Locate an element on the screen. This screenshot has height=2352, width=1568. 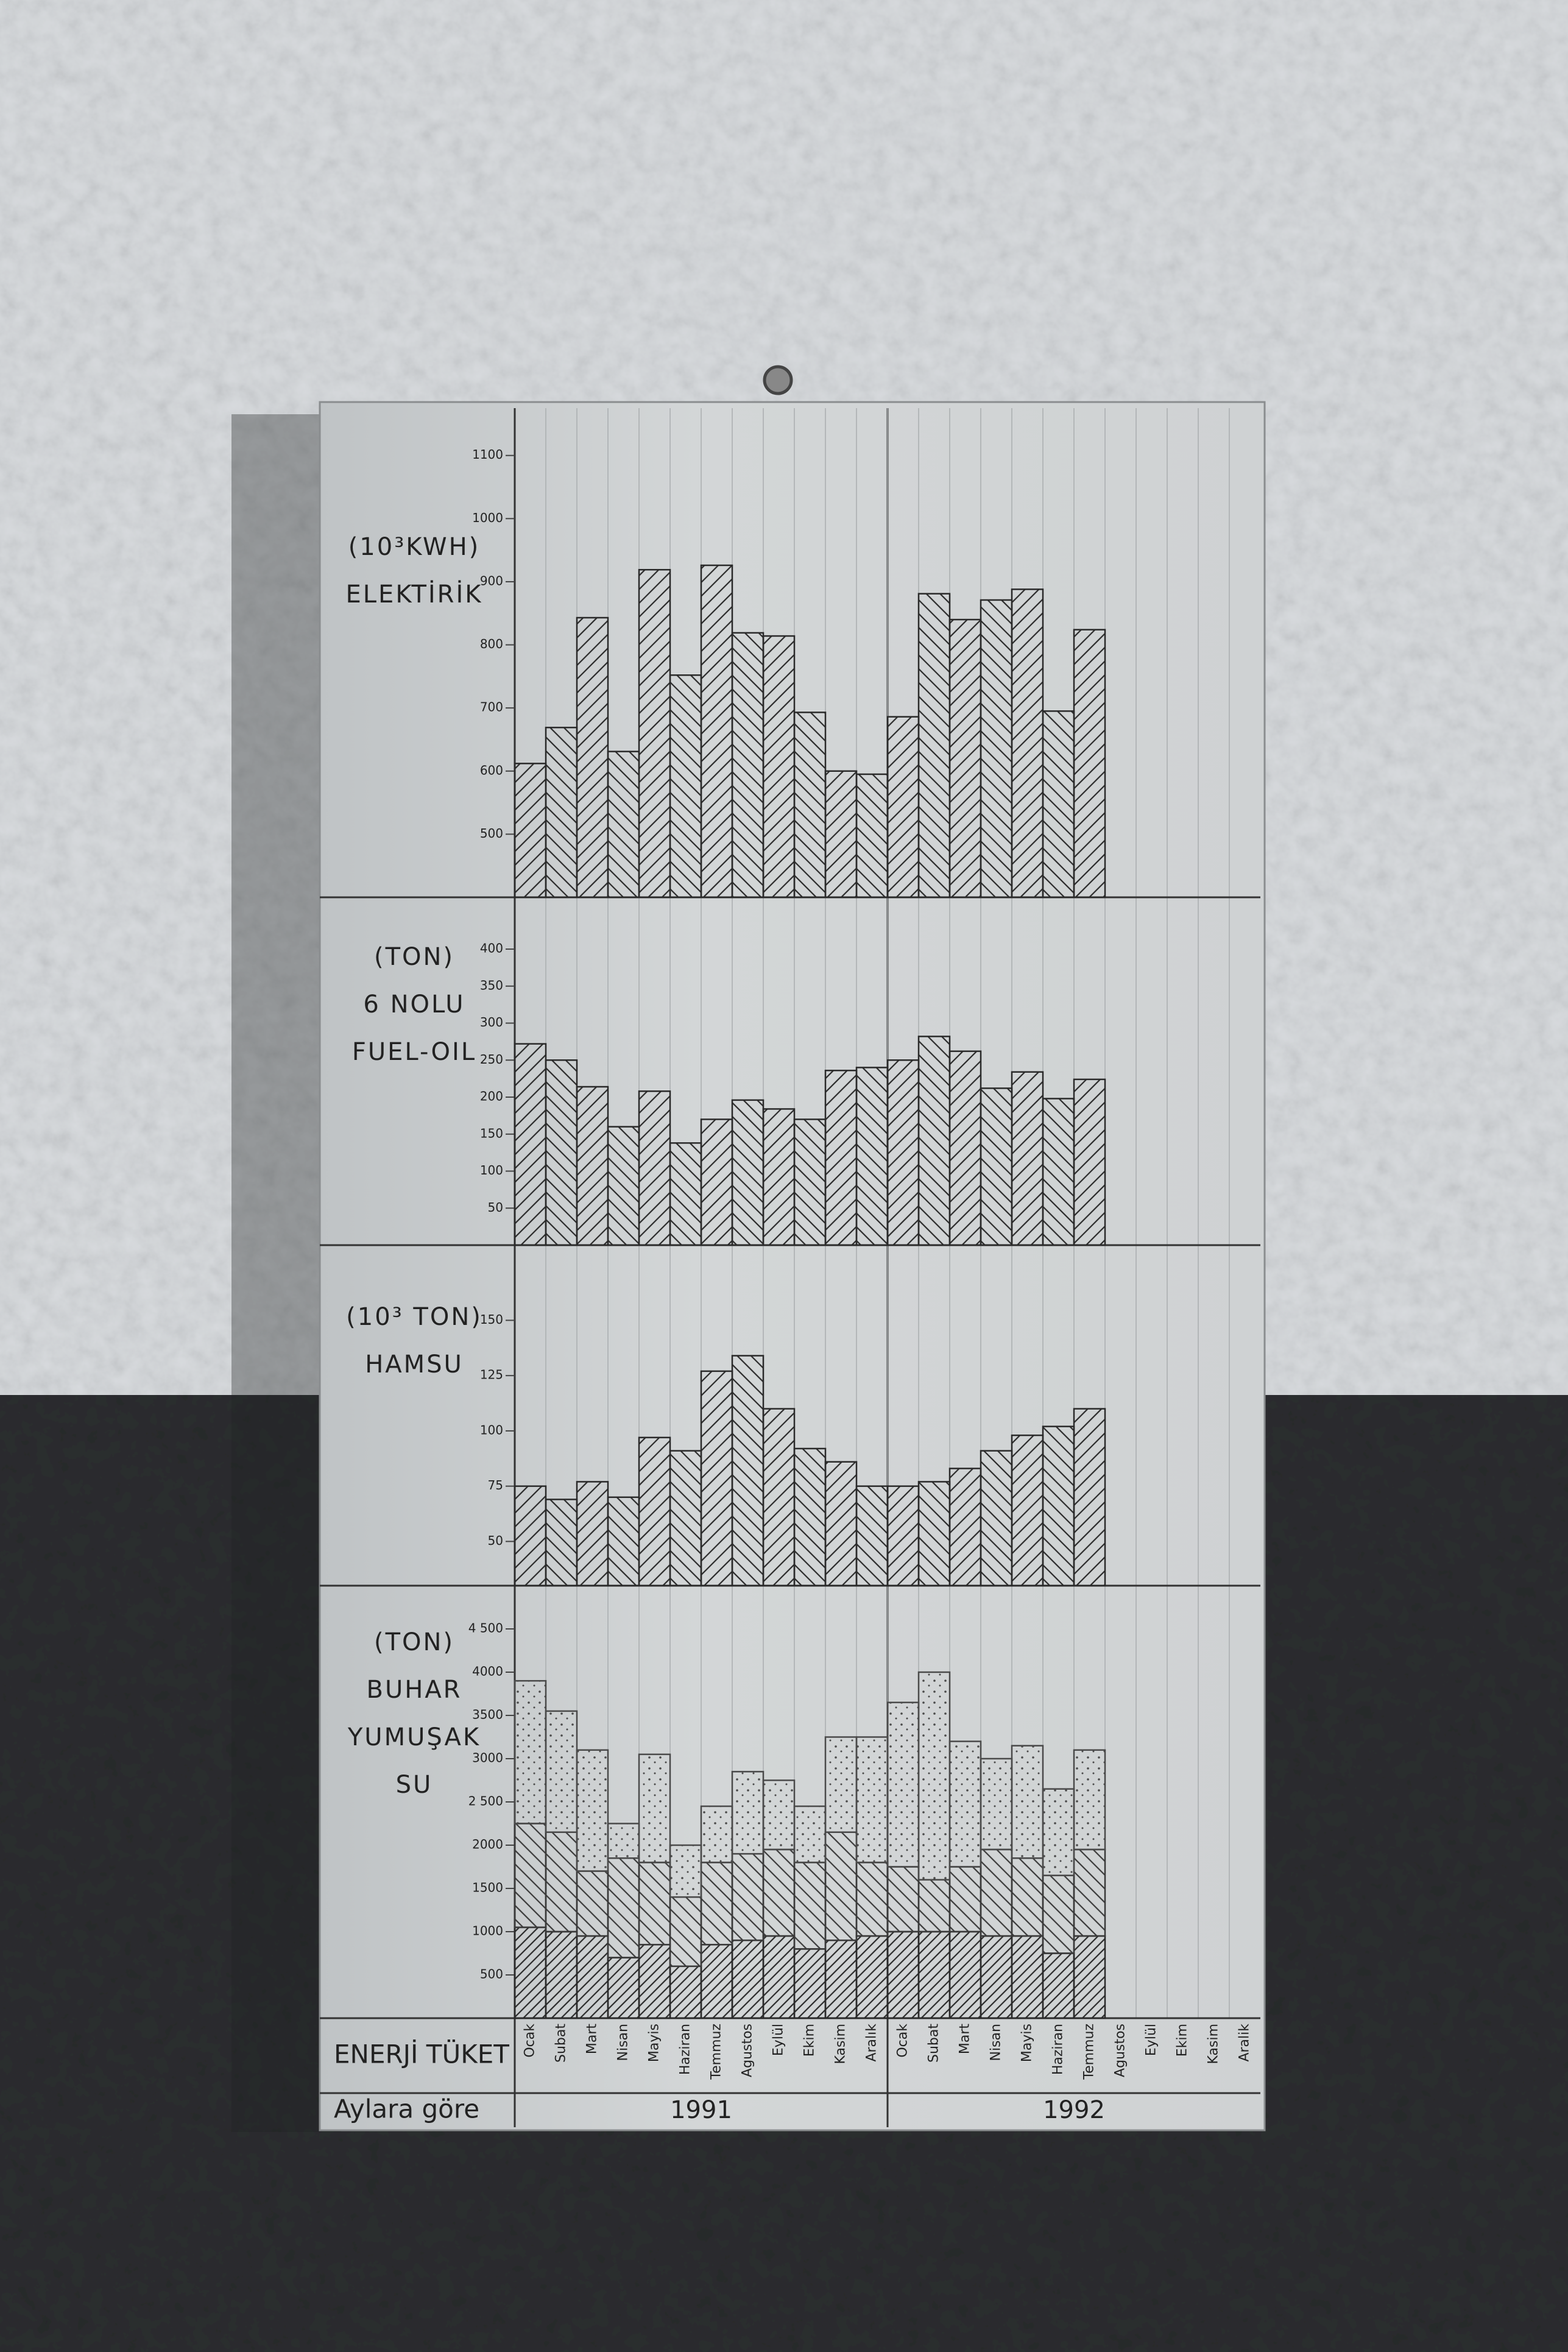
x-axis-title: ENERJİ TÜKET is located at coordinates (421, 2054).